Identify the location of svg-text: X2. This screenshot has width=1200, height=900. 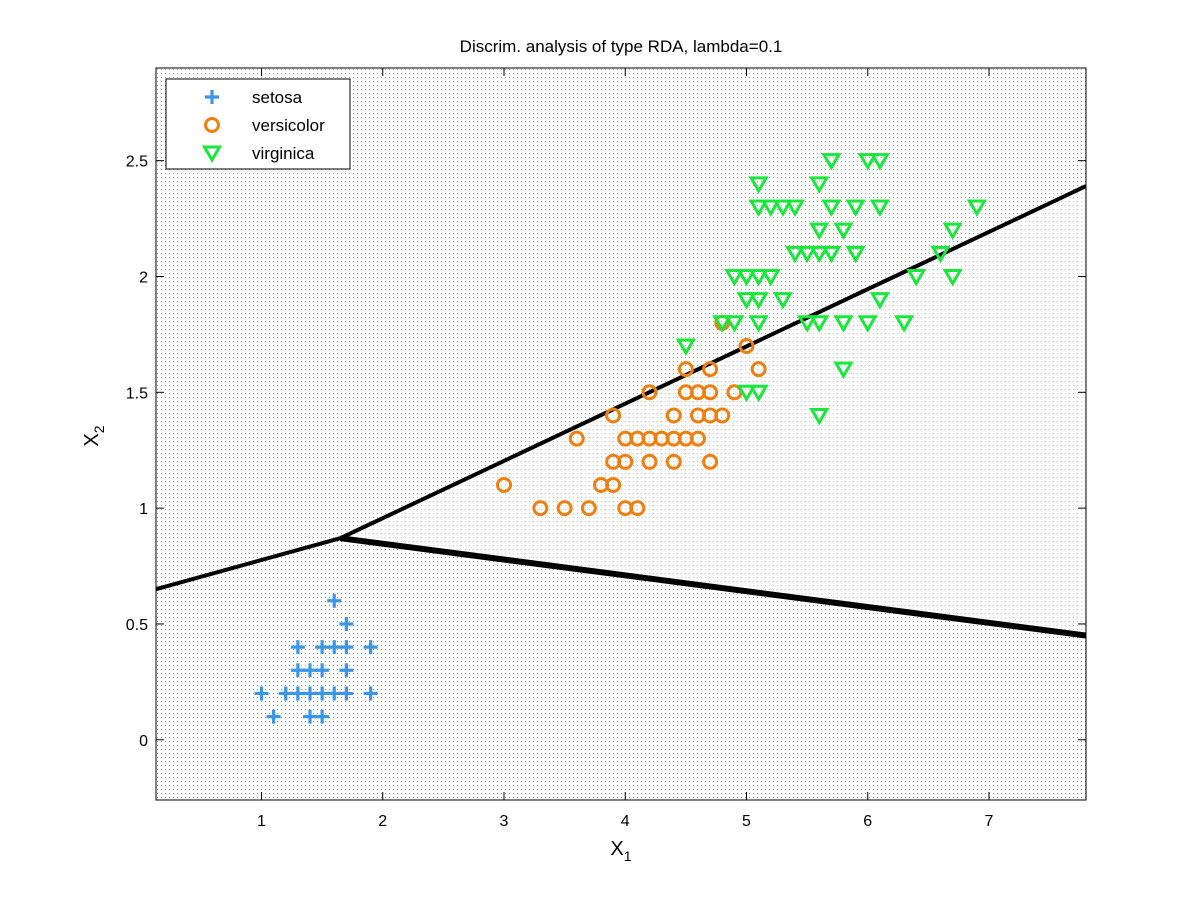
(94, 435).